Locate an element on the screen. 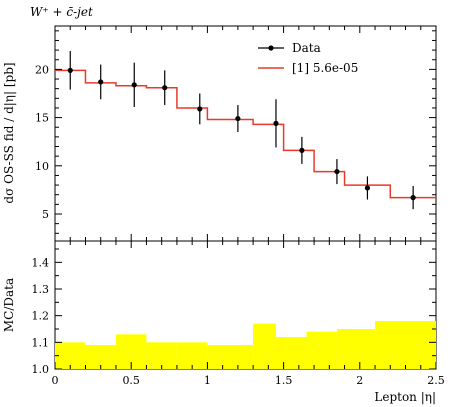 This screenshot has width=450, height=407. ratio-y-tick-label-3: 1.3 is located at coordinates (41, 289).